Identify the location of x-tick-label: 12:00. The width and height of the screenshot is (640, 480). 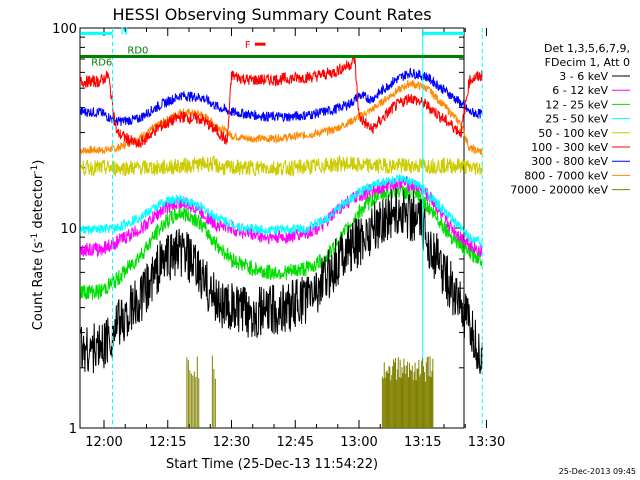
(103, 442).